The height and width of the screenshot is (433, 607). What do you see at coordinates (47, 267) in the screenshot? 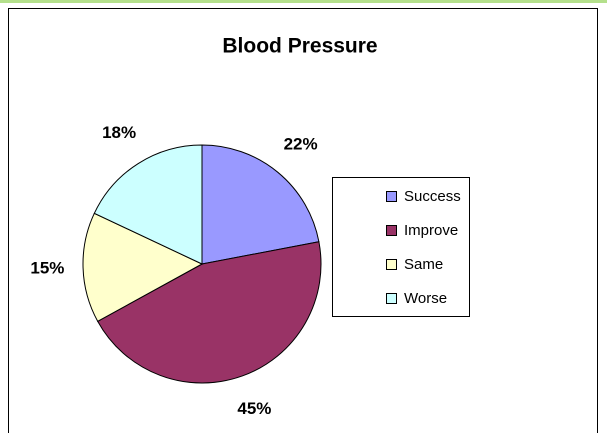
I see `data-label: 15%` at bounding box center [47, 267].